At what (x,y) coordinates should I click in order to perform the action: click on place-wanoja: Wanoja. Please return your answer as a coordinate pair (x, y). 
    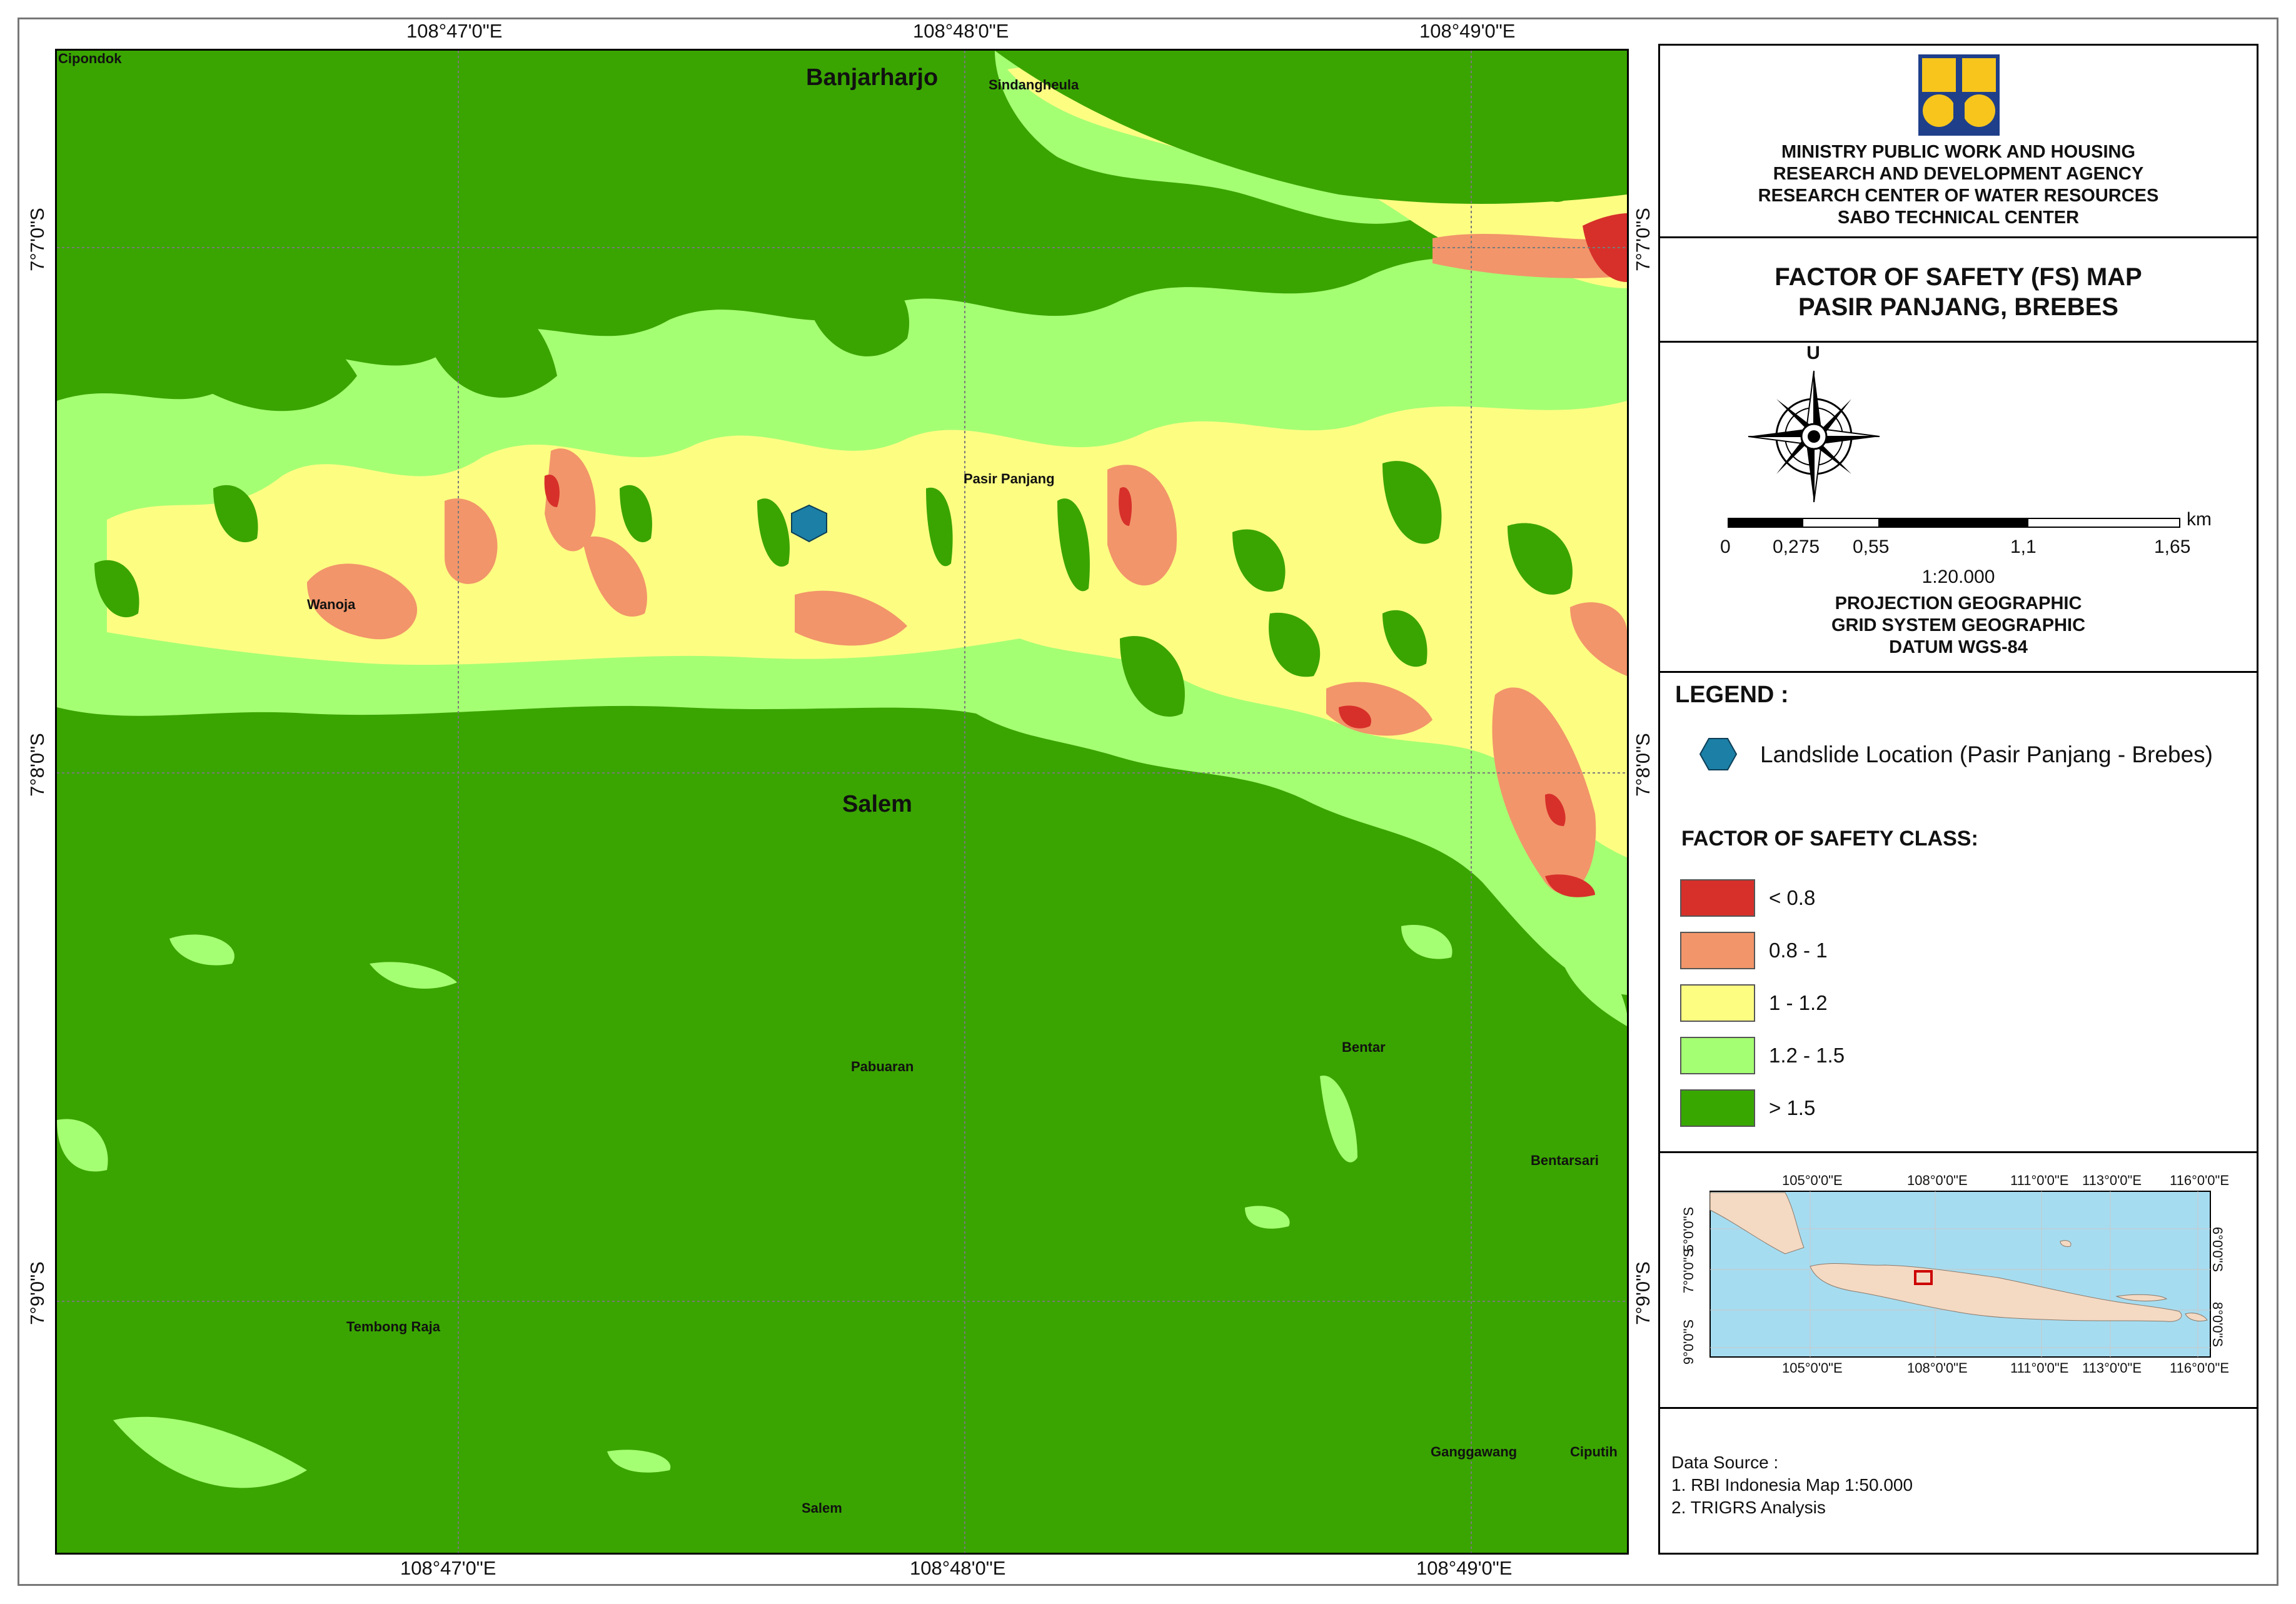
    Looking at the image, I should click on (331, 605).